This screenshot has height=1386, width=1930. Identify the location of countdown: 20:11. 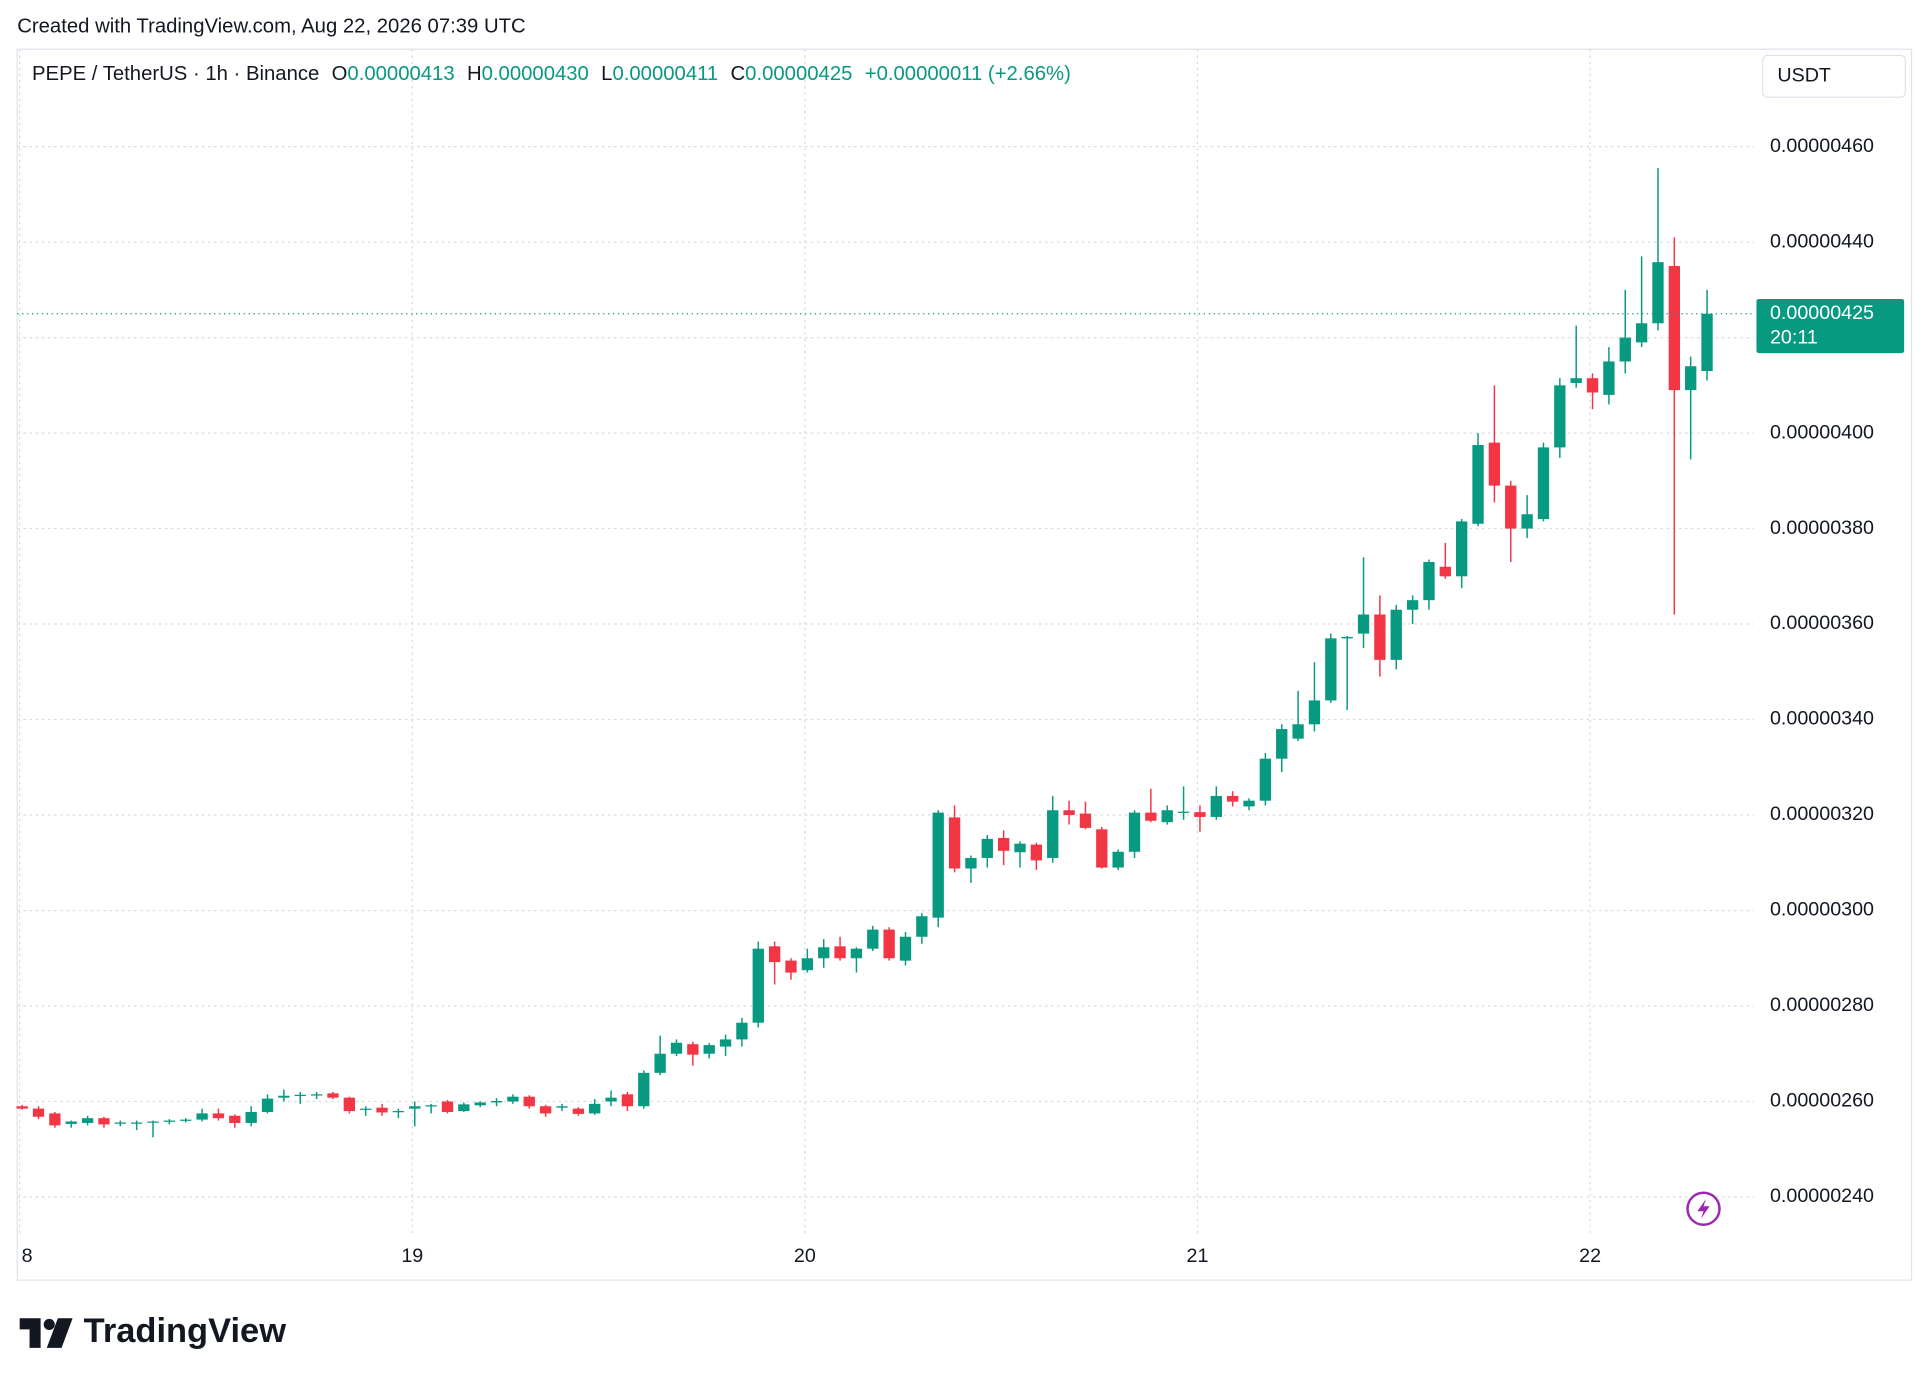
(1794, 338).